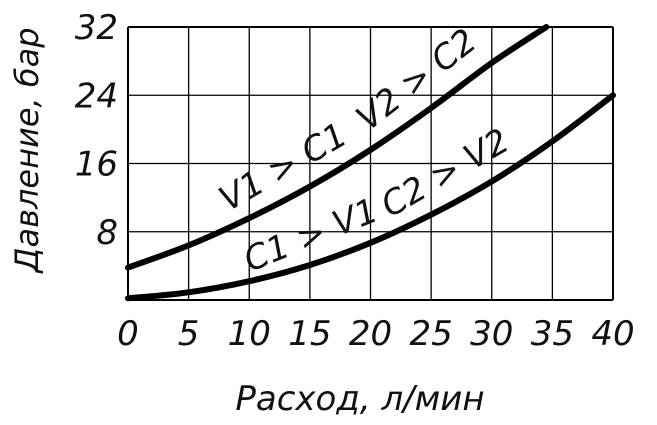  What do you see at coordinates (128, 334) in the screenshot?
I see `x-tick-label-0: 0` at bounding box center [128, 334].